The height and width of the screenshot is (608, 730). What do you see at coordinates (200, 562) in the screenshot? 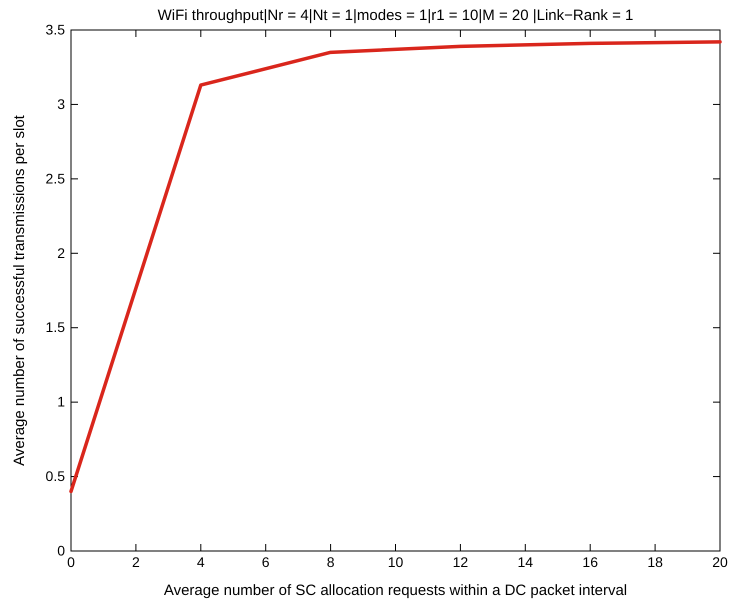
I see `x-tick-label: 4` at bounding box center [200, 562].